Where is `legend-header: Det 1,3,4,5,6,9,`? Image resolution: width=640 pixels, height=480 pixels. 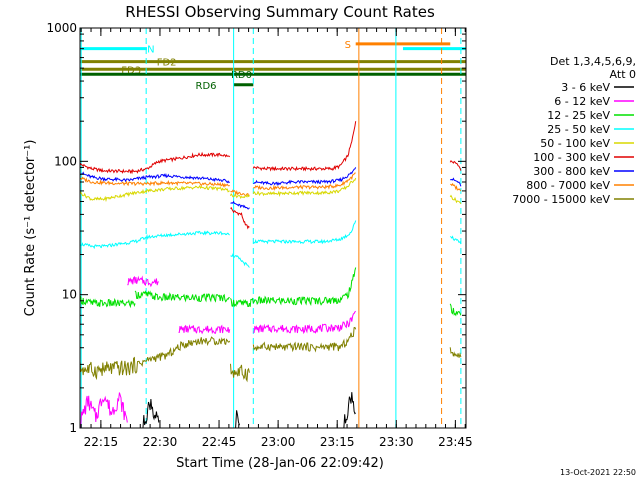
legend-header: Det 1,3,4,5,6,9, is located at coordinates (593, 61).